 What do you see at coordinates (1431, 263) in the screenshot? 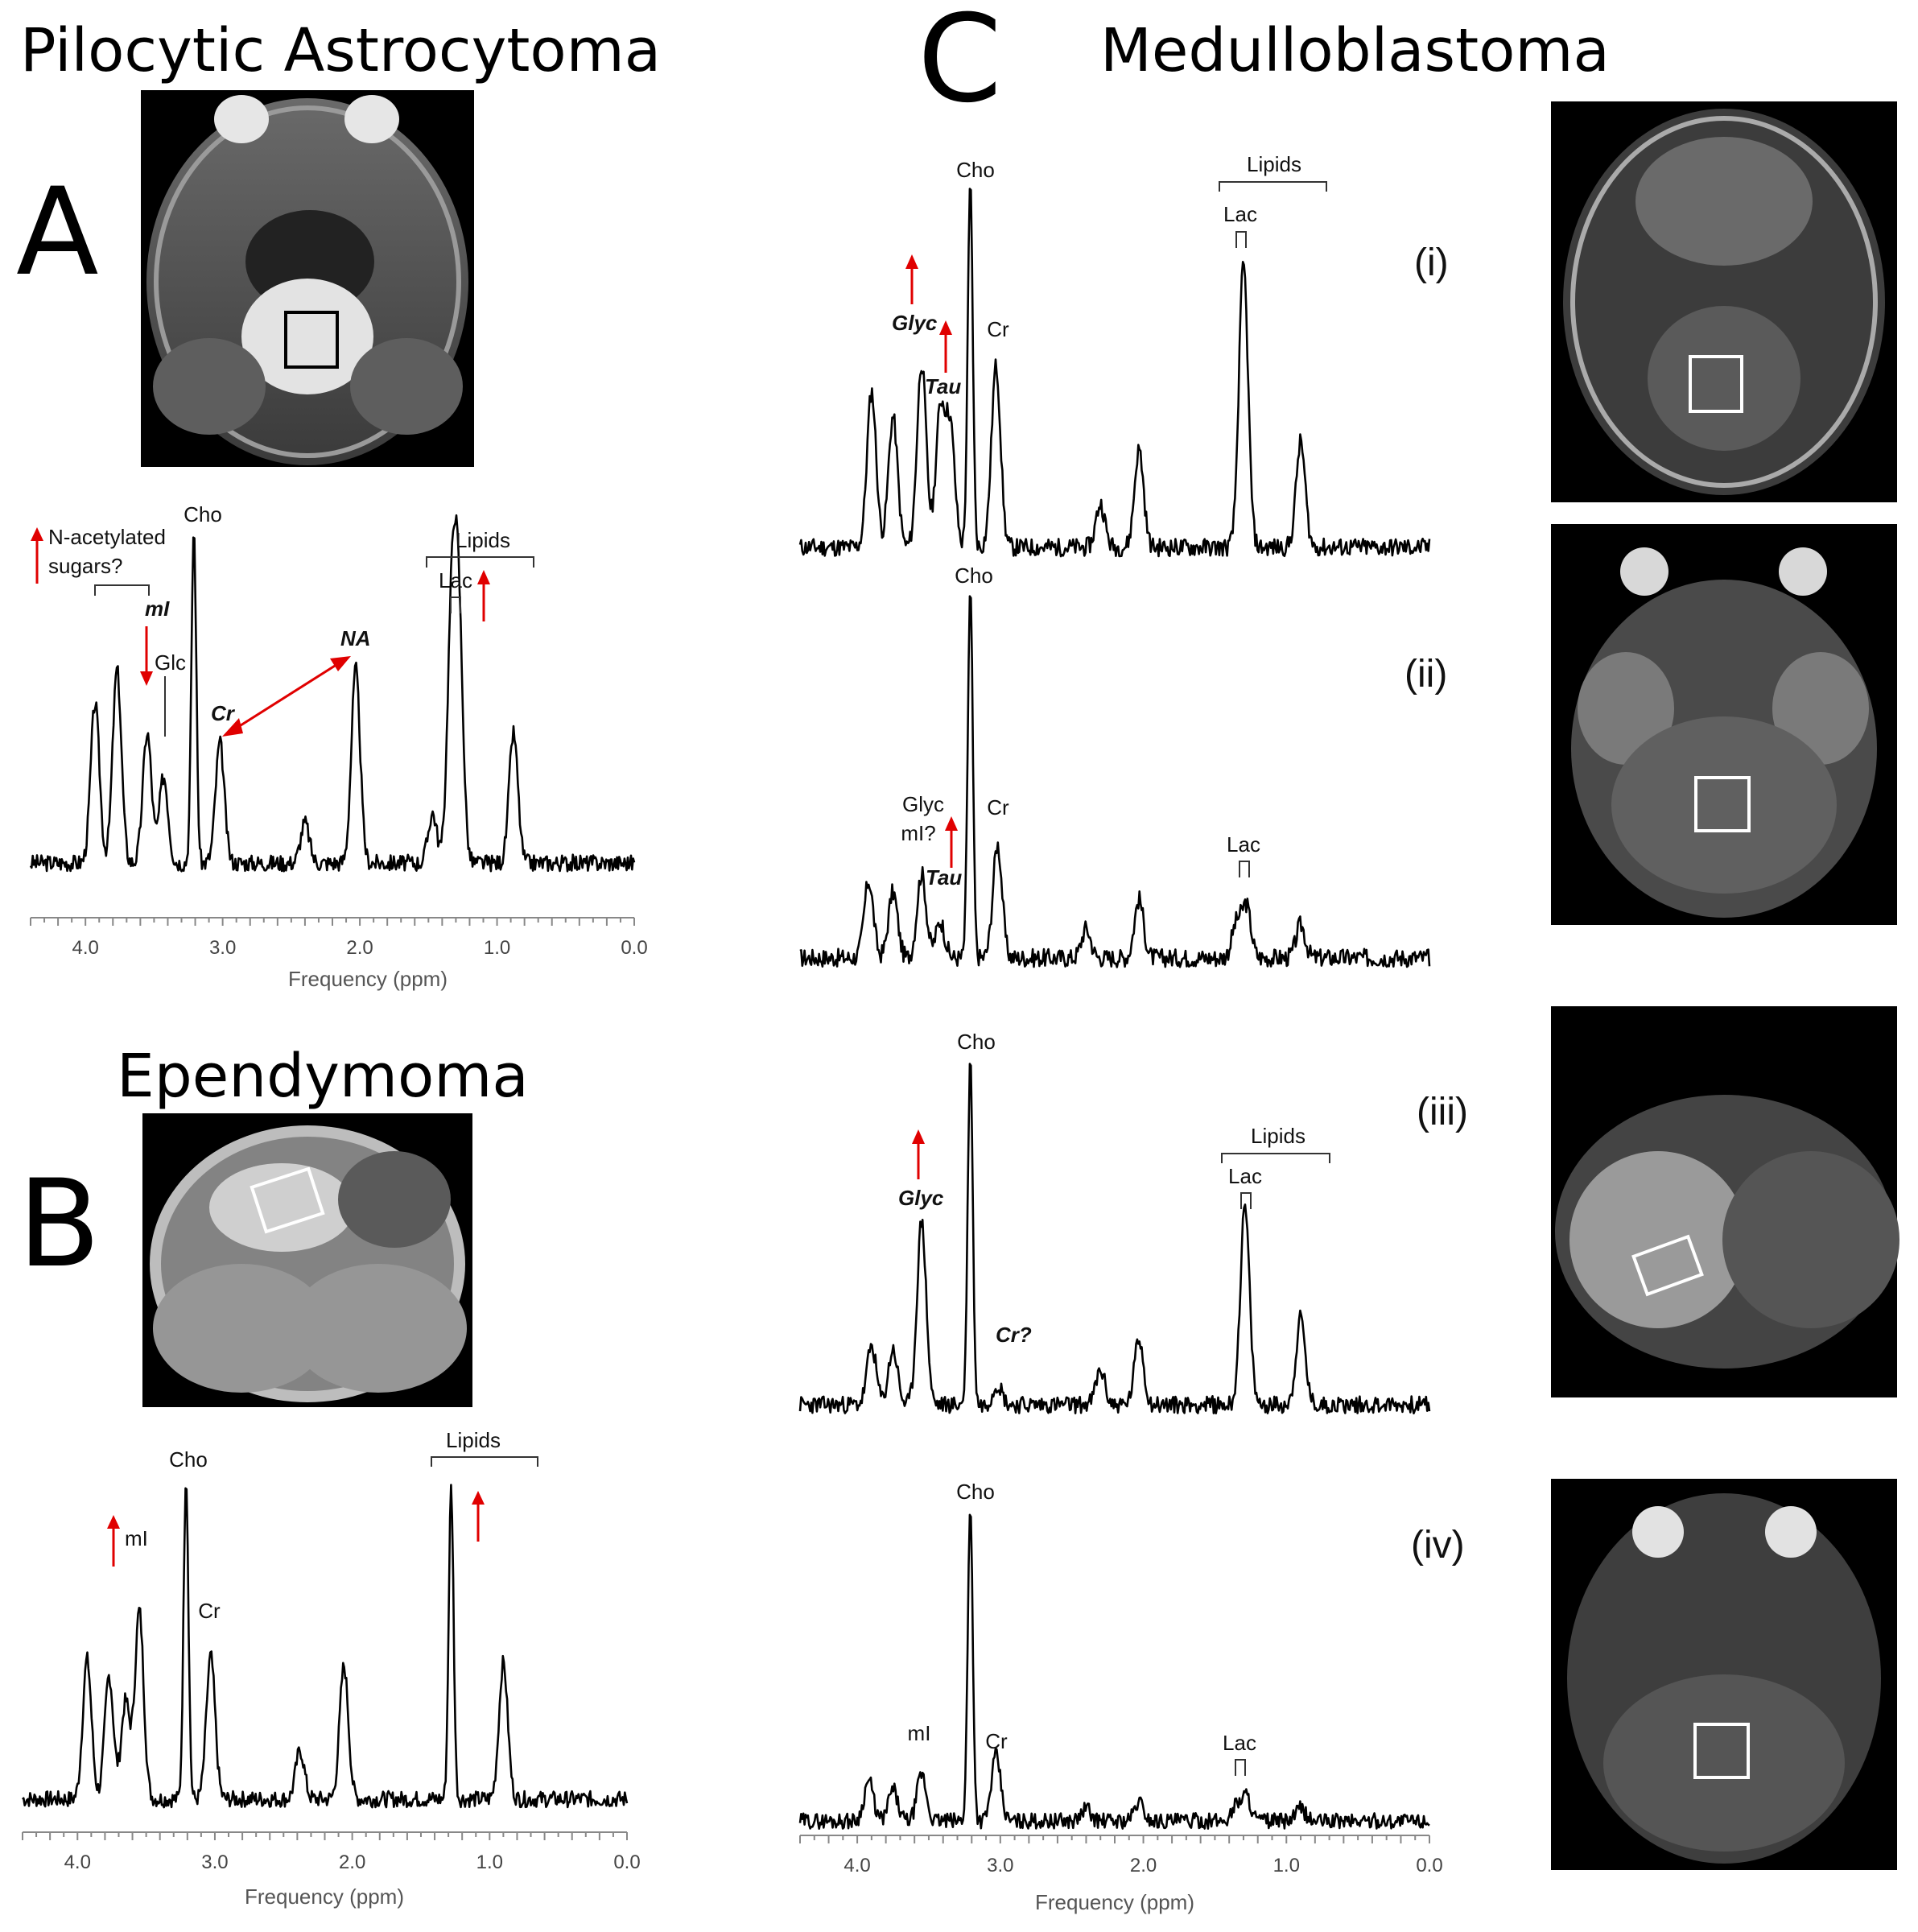
I see `roman-label-i: (i)` at bounding box center [1431, 263].